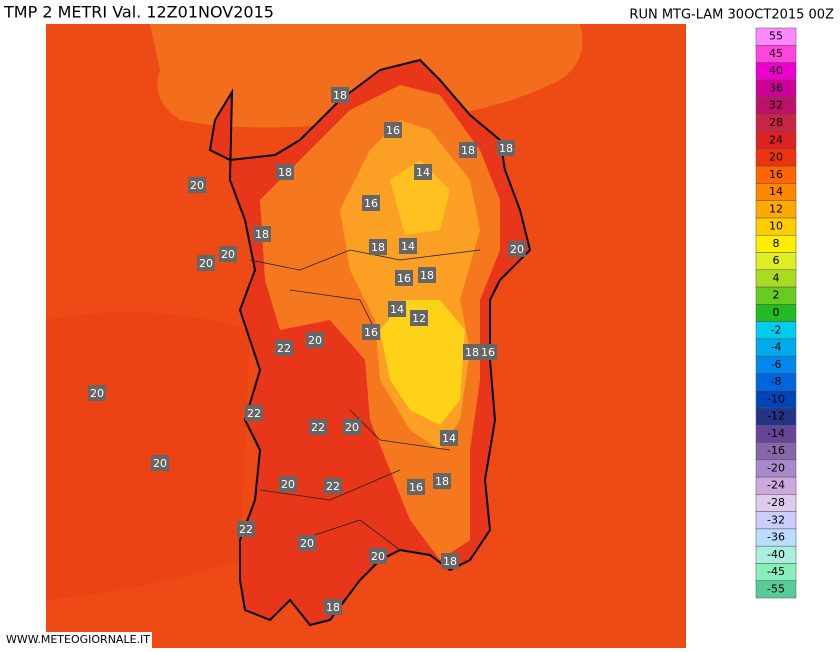 This screenshot has width=840, height=652. What do you see at coordinates (365, 400) in the screenshot?
I see `province-borders` at bounding box center [365, 400].